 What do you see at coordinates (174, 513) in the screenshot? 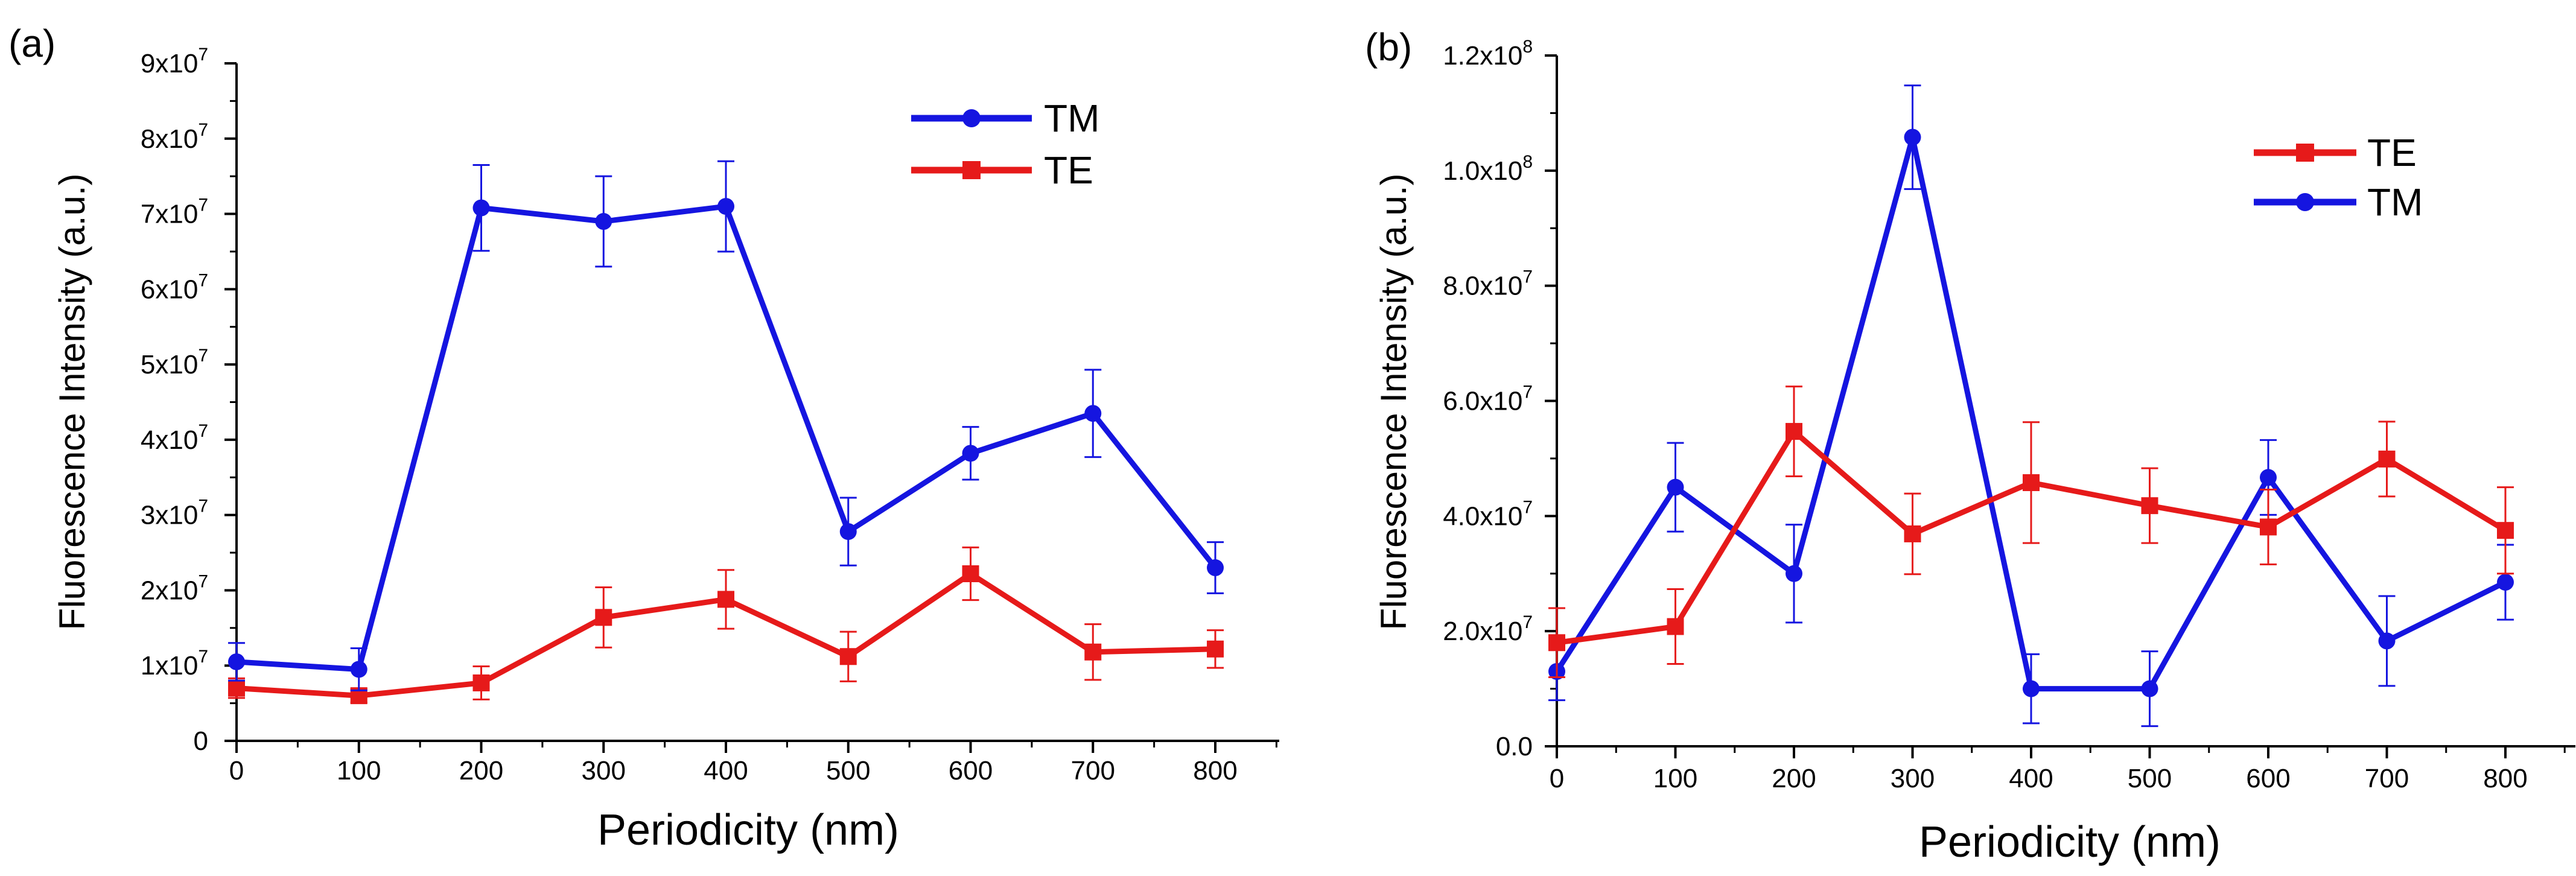
I see `y-tick-label: 3x10⁷` at bounding box center [174, 513].